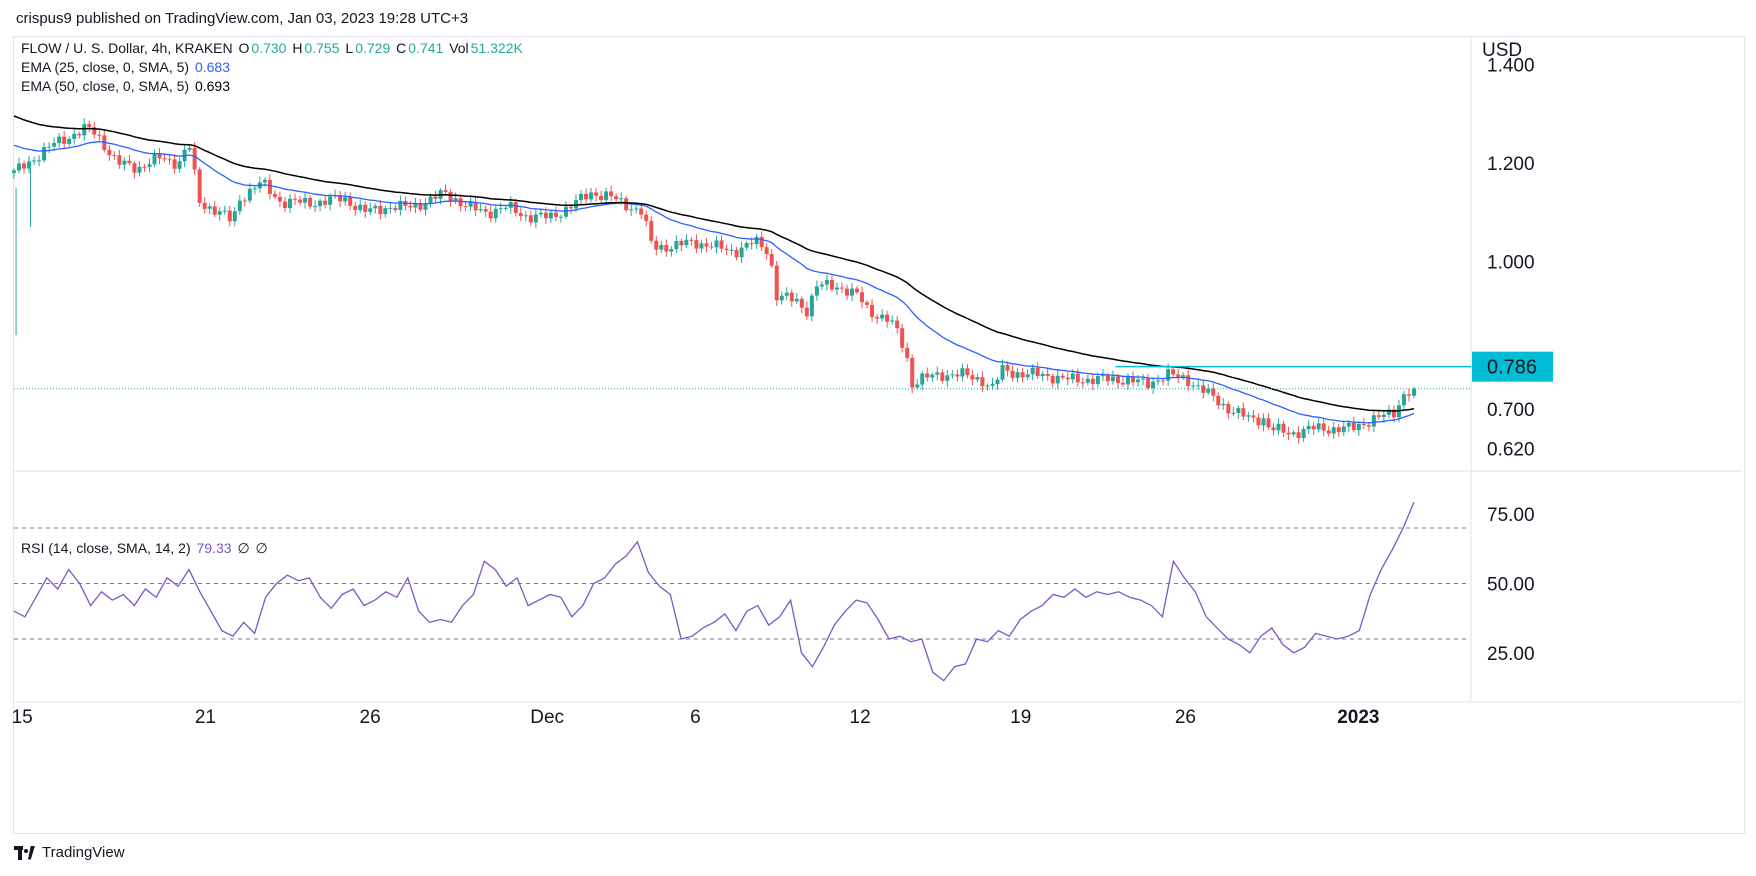 The image size is (1756, 876). I want to click on time-tick-label: 12, so click(860, 717).